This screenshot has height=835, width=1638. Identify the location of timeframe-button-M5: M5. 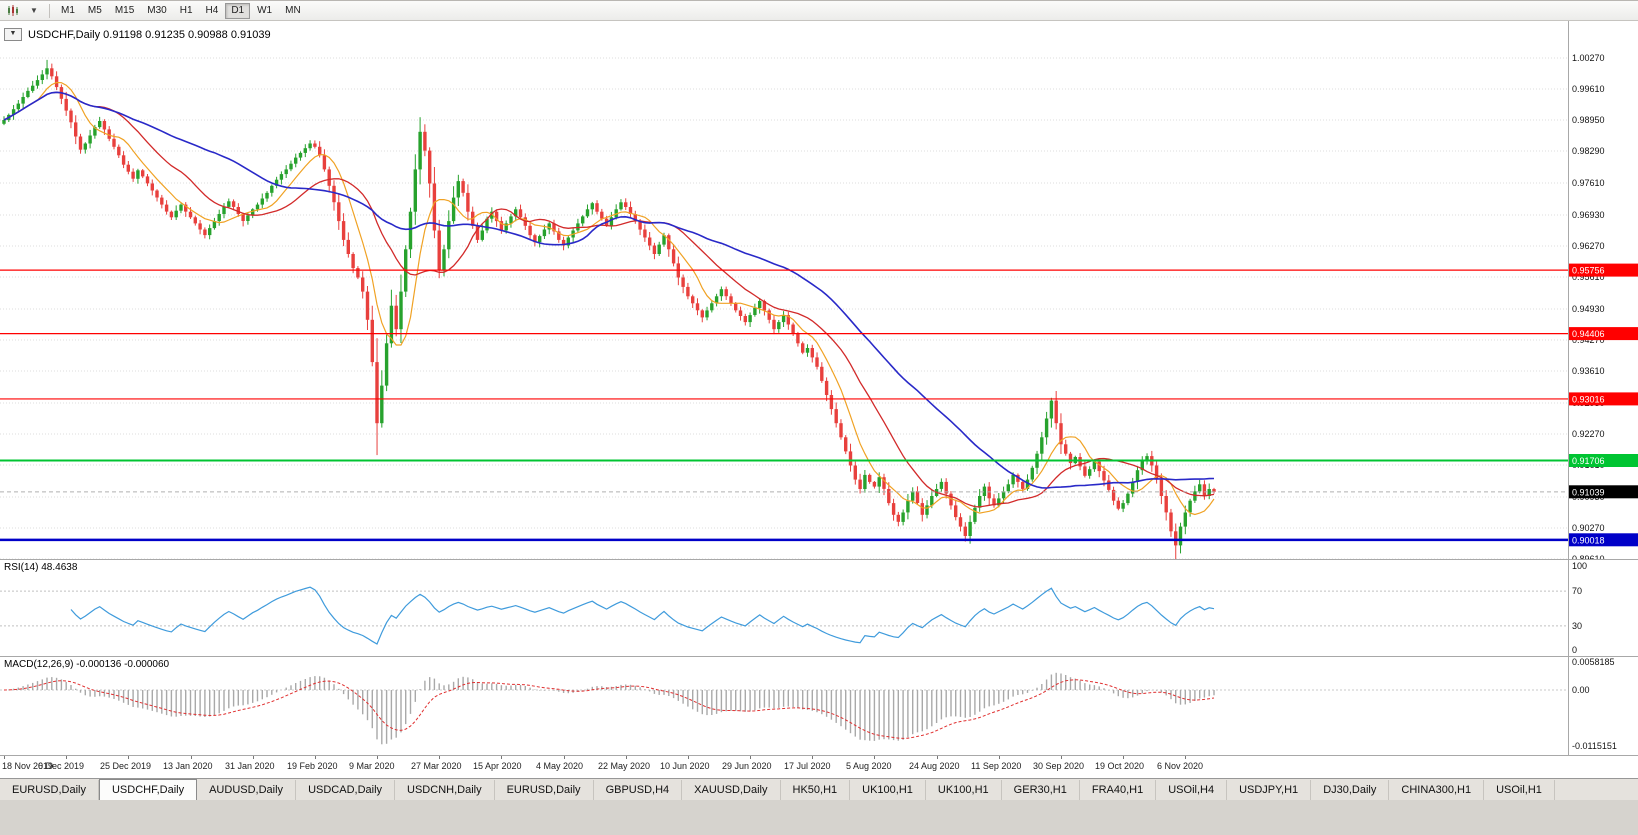
(95, 11).